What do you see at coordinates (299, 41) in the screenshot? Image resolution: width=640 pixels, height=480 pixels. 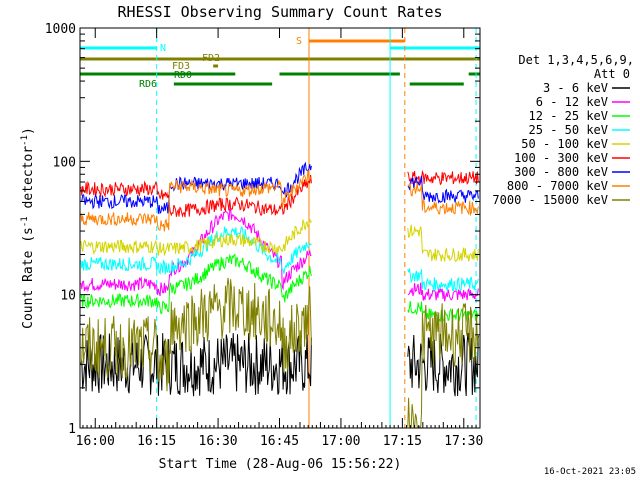 I see `flag-label-s: S` at bounding box center [299, 41].